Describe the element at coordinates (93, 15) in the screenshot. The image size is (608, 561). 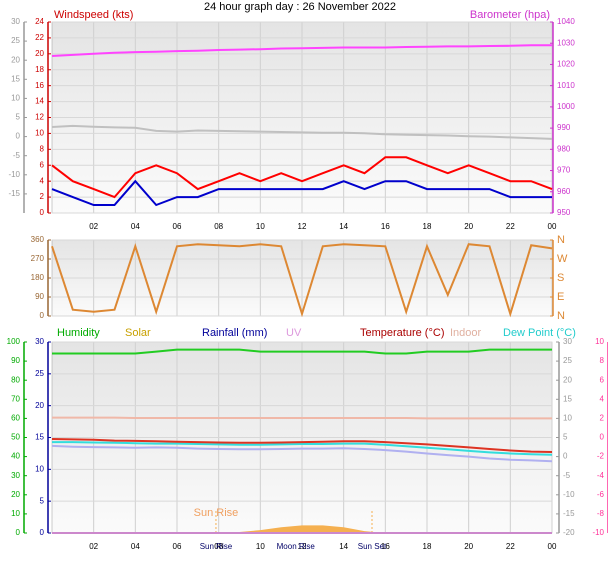
I see `y-axis-label: Windspeed (kts)` at that location.